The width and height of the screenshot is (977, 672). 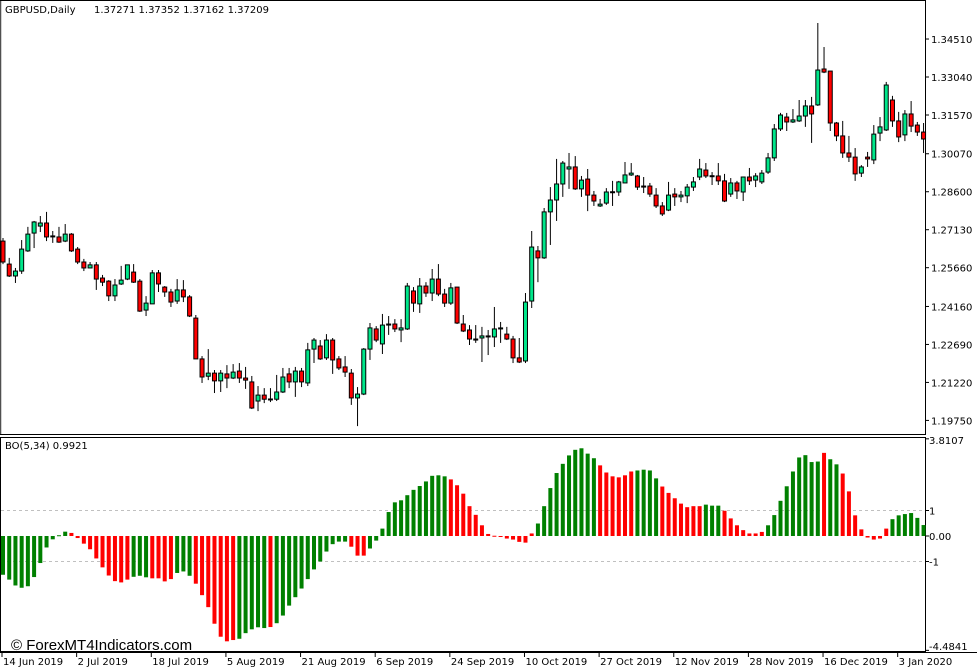 What do you see at coordinates (180, 662) in the screenshot?
I see `date-tick-label: 18 Jul 2019` at bounding box center [180, 662].